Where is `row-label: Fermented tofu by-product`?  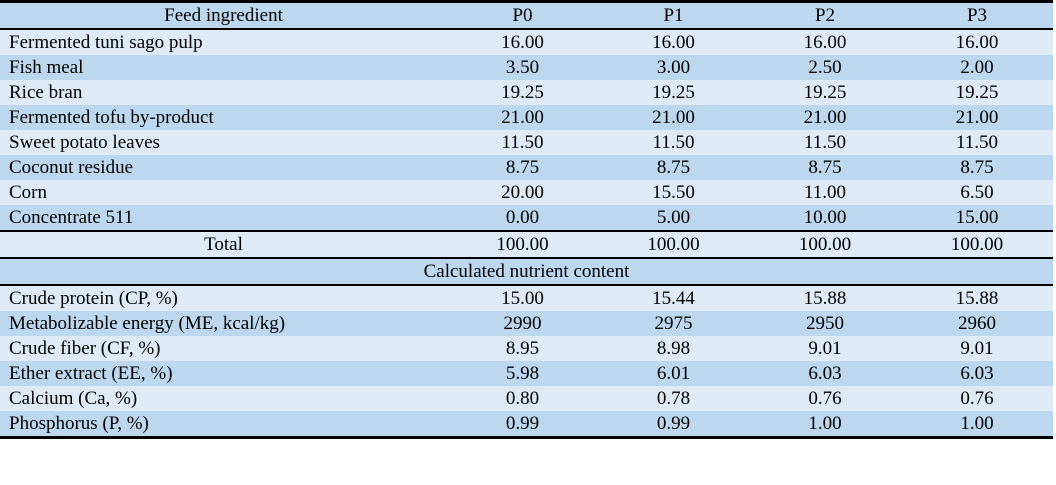
row-label: Fermented tofu by-product is located at coordinates (111, 117).